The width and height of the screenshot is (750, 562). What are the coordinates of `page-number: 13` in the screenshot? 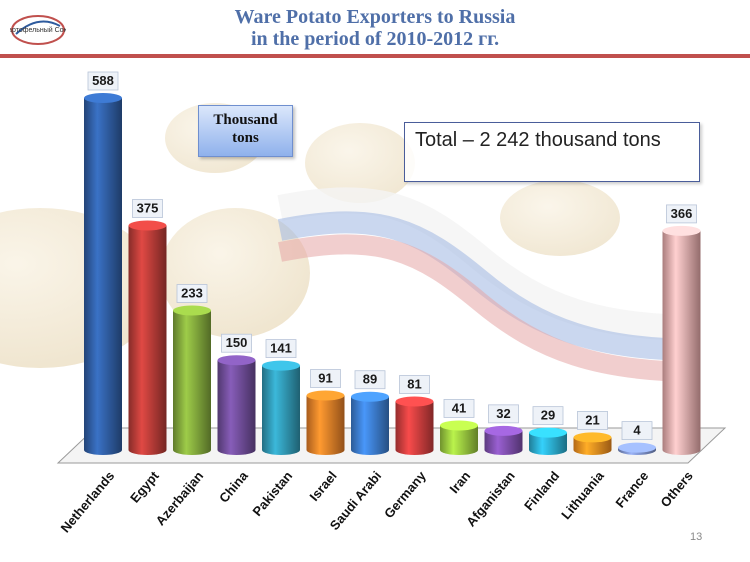 It's located at (696, 537).